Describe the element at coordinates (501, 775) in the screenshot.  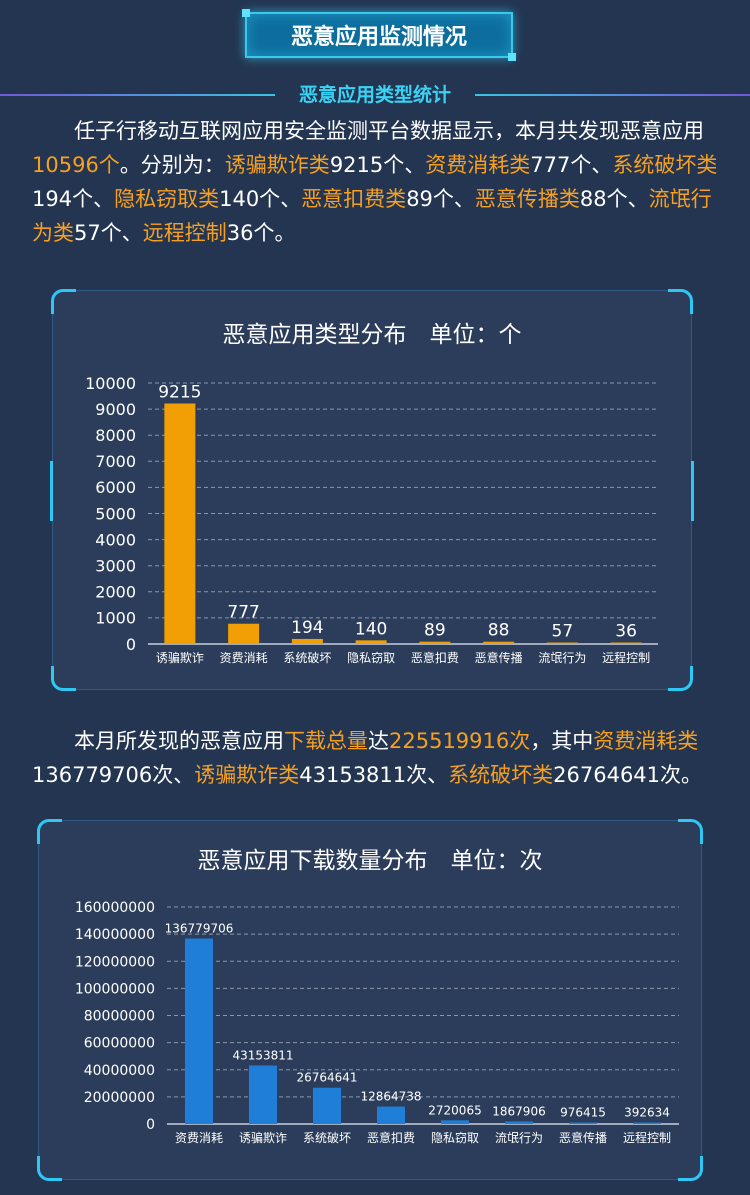
I see `download-type-name: 系统破坏类` at that location.